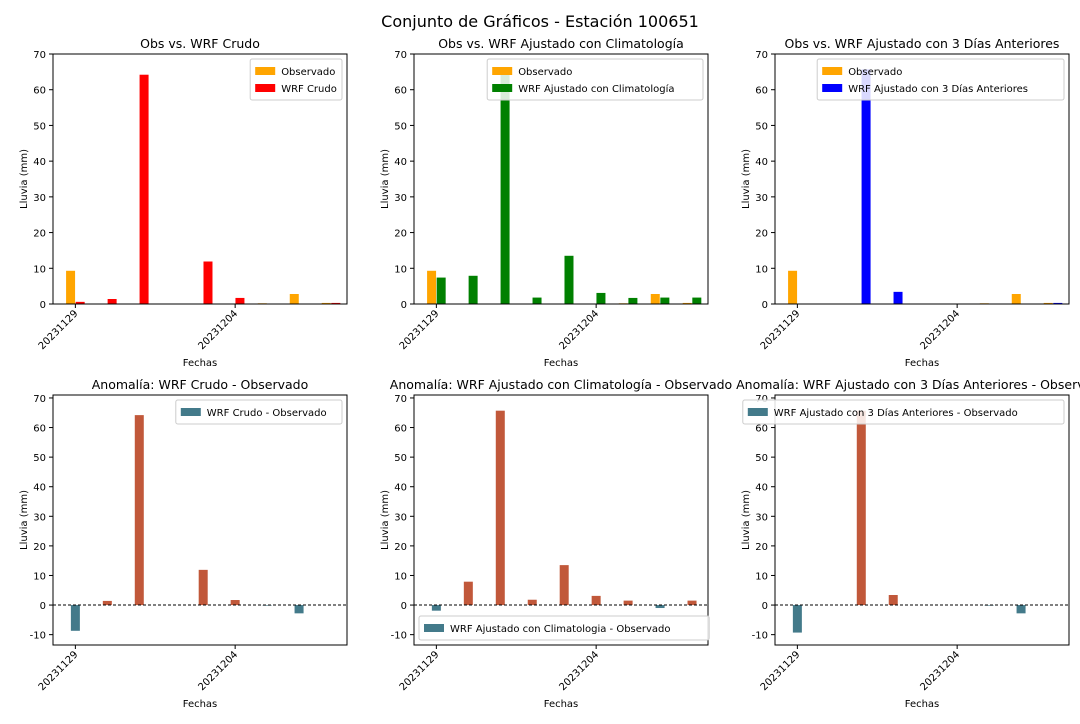  I want to click on y-tick-label: -10, so click(38, 636).